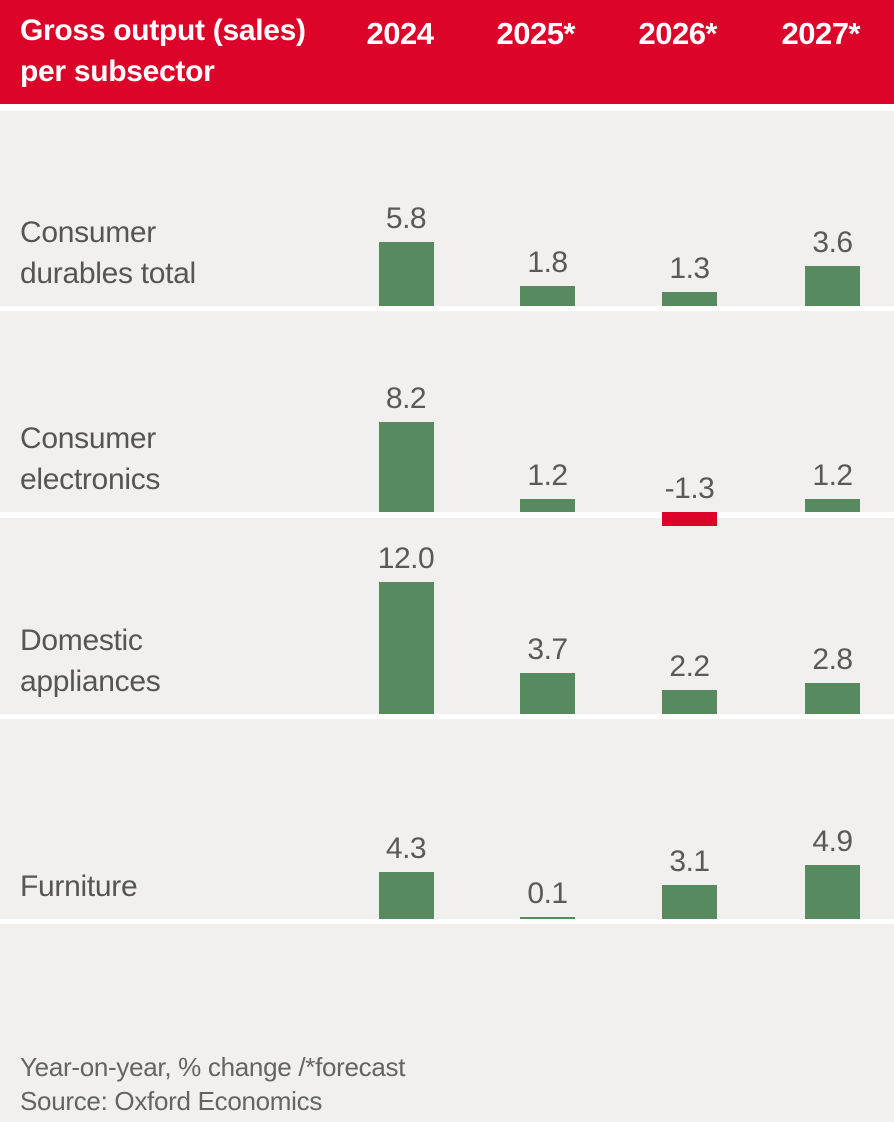 This screenshot has height=1122, width=894. I want to click on chart-title-line2: per subsector, so click(117, 71).